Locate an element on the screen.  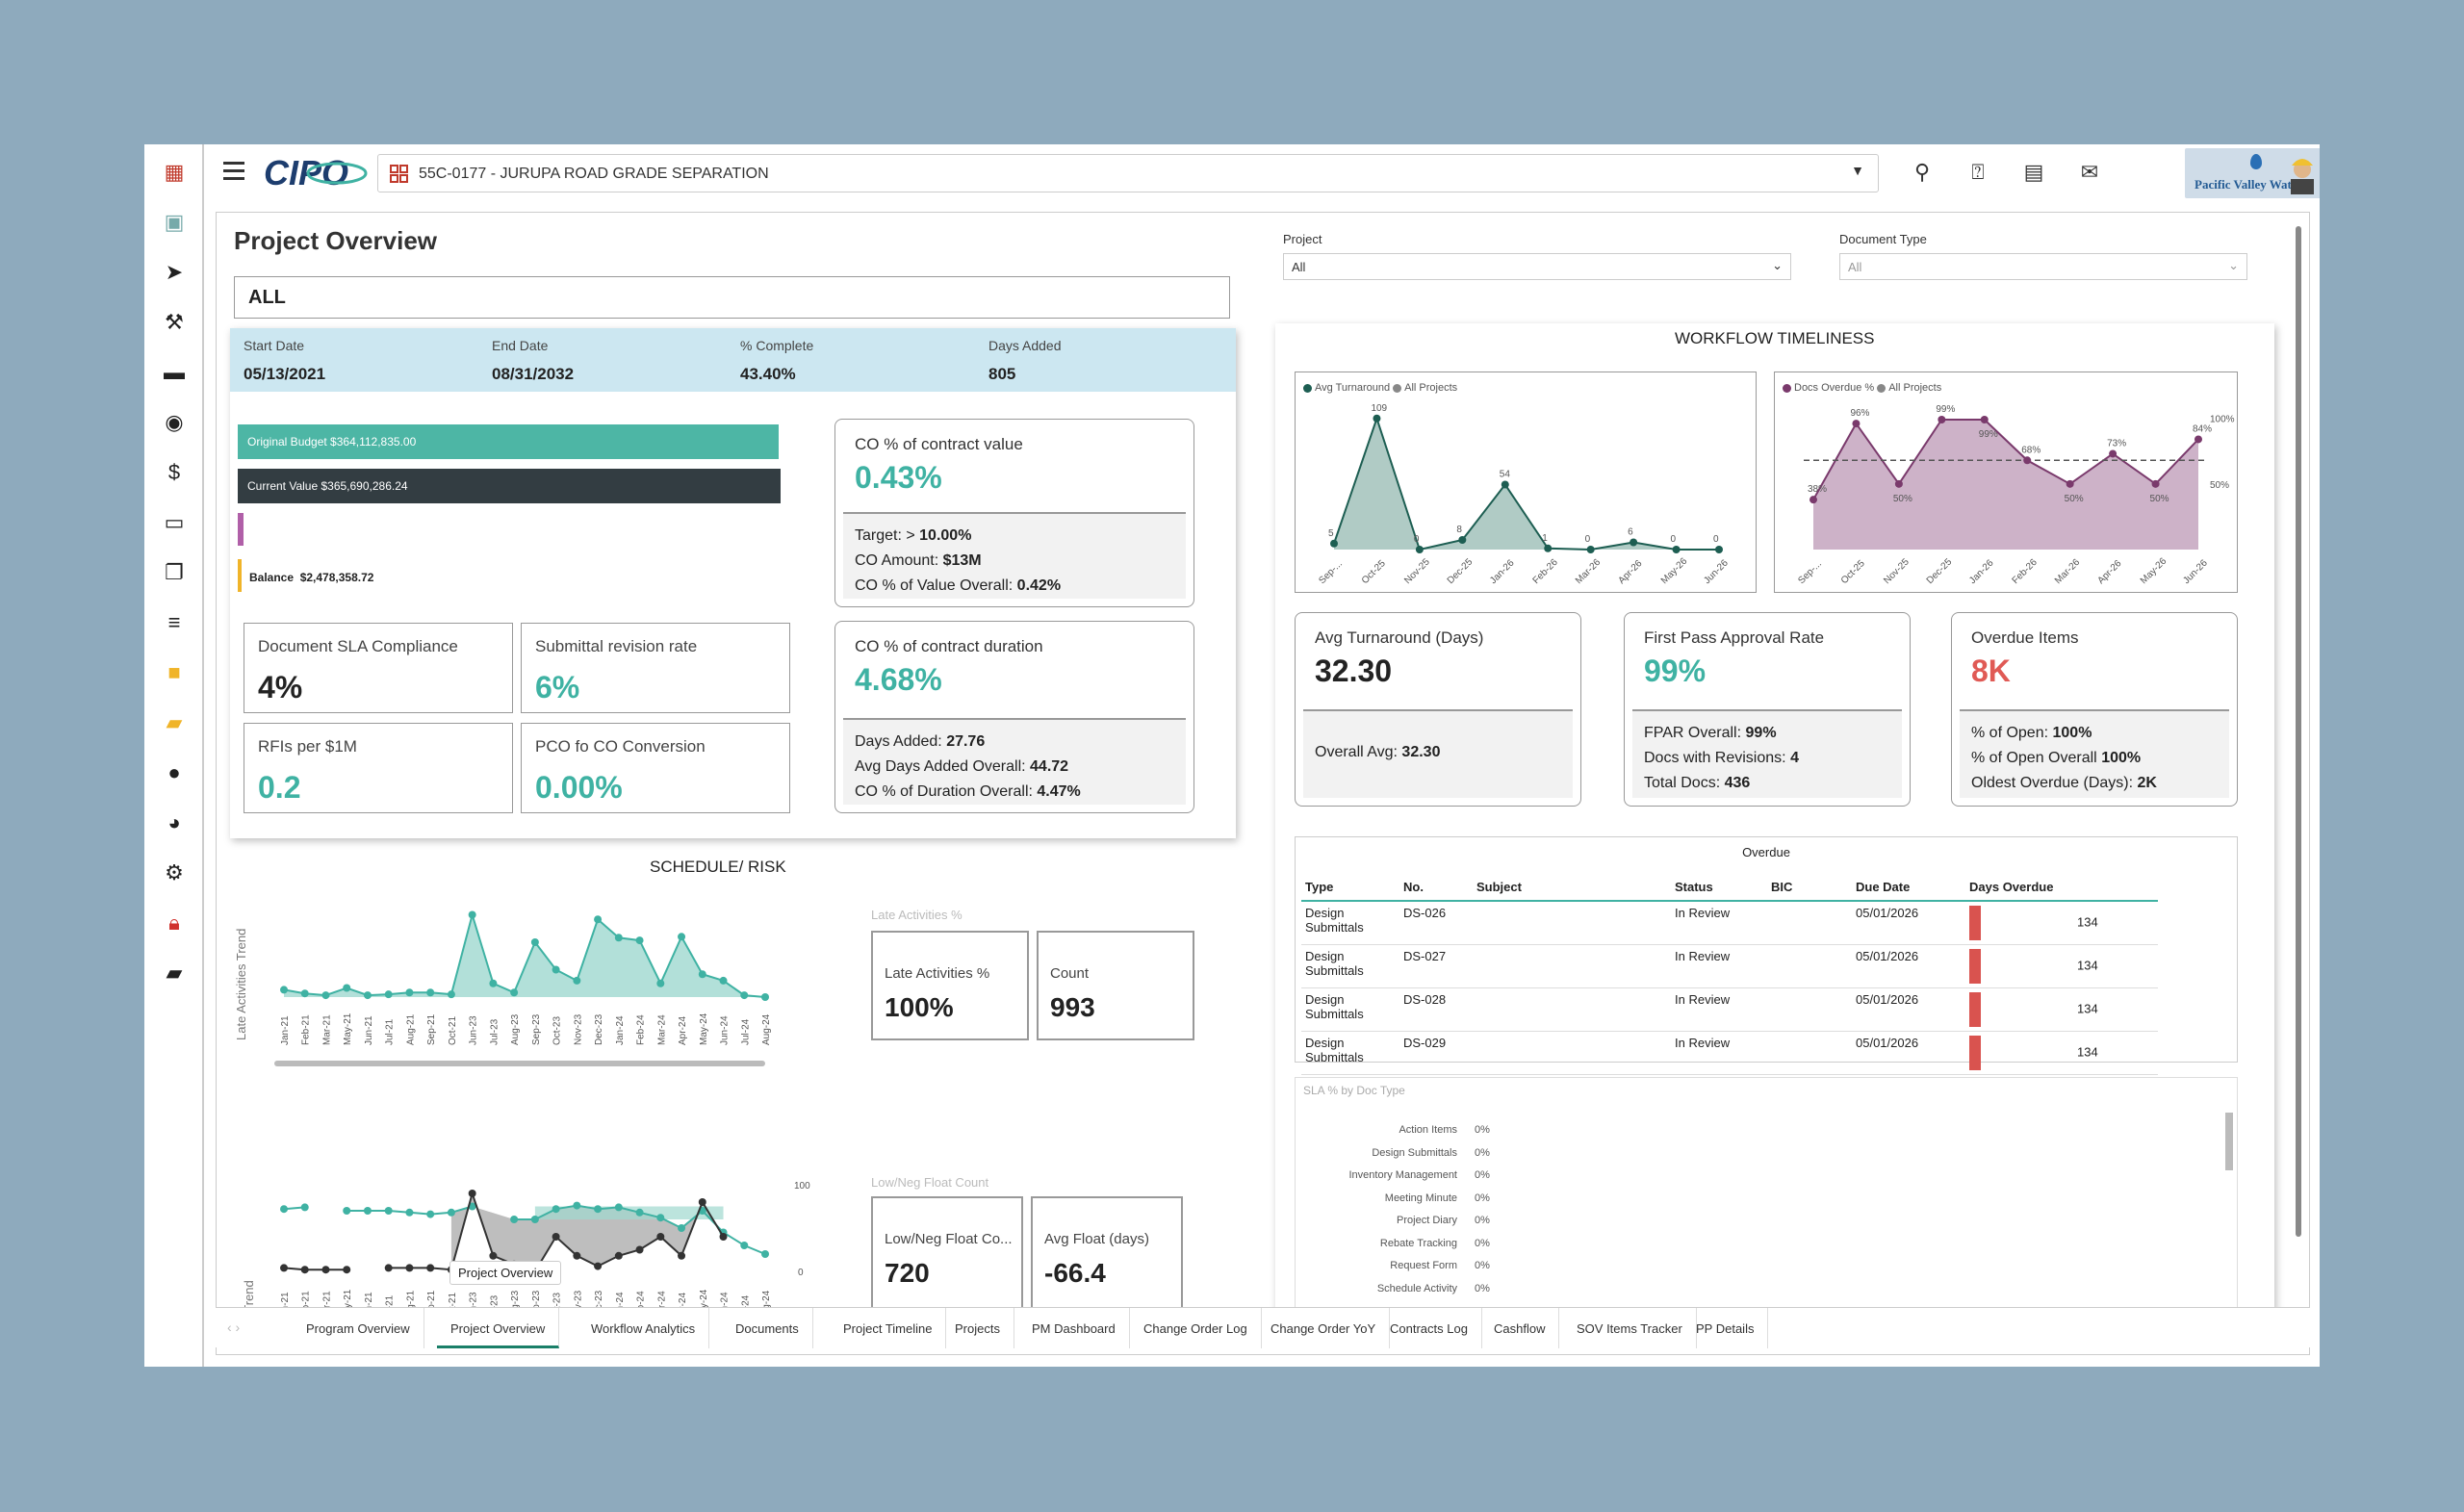
col-due-date: Due Date is located at coordinates (1908, 888).